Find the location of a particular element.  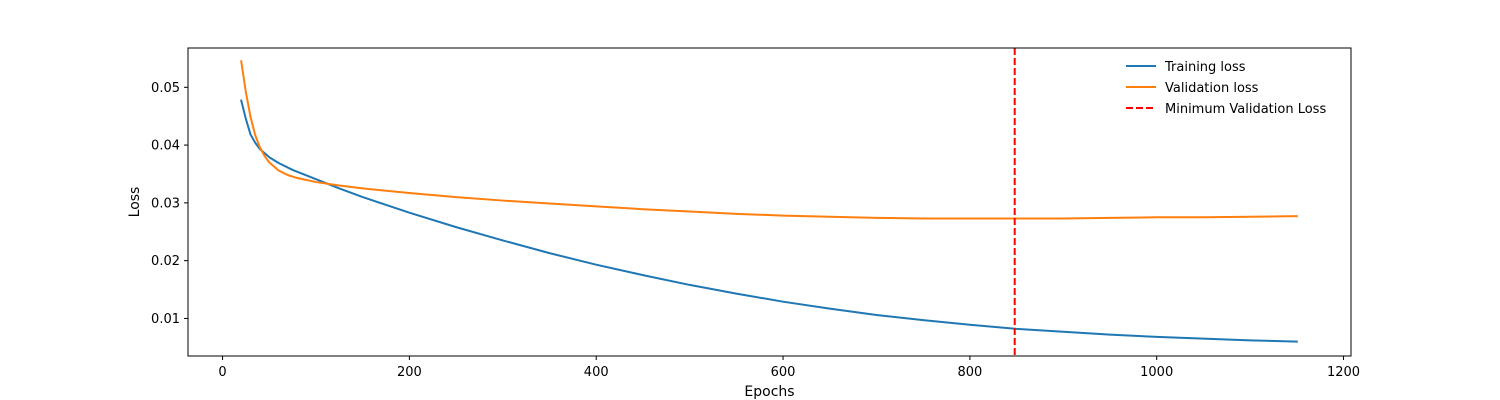

legend-label: Minimum Validation Loss is located at coordinates (1245, 109).